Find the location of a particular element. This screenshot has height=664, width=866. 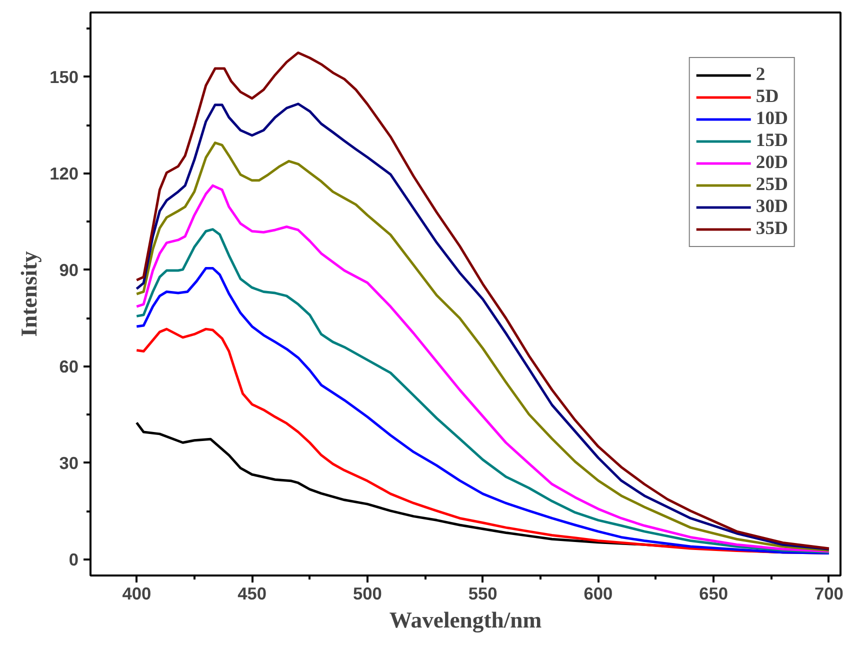

legend-label: 10D is located at coordinates (772, 119).